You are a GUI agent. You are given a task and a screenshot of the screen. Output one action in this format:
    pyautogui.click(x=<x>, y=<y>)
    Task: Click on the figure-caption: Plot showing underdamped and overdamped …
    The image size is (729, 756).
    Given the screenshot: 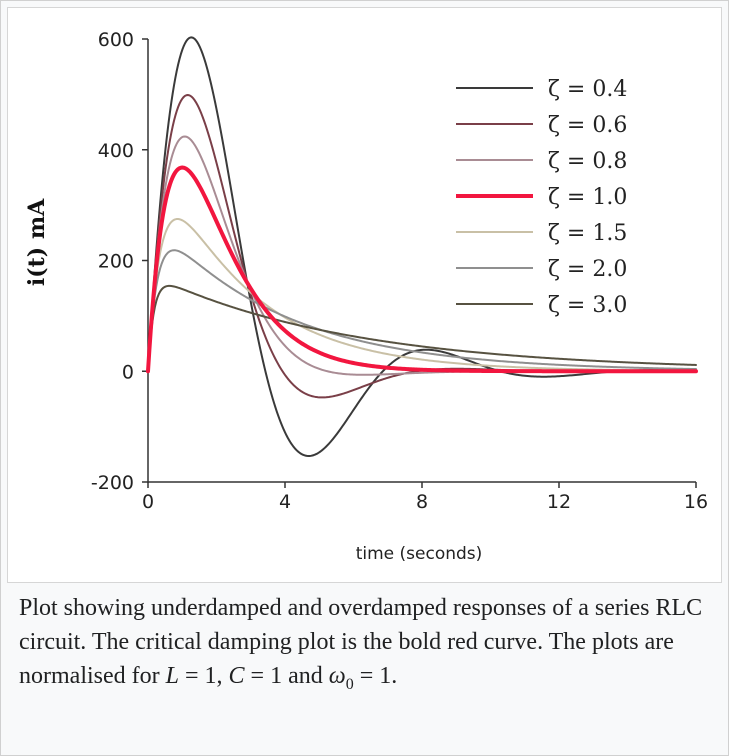 What is the action you would take?
    pyautogui.click(x=364, y=642)
    